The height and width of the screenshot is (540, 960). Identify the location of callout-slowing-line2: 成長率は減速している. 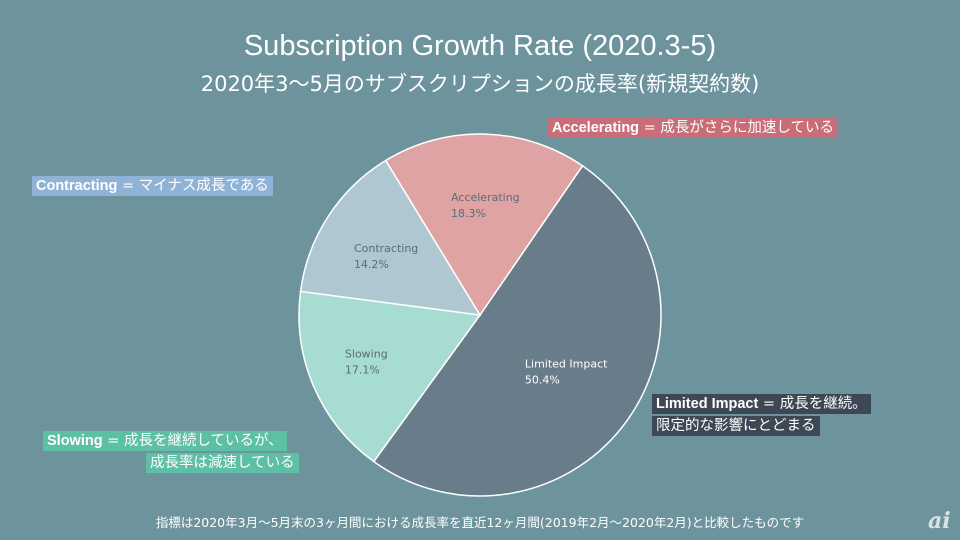
(222, 463).